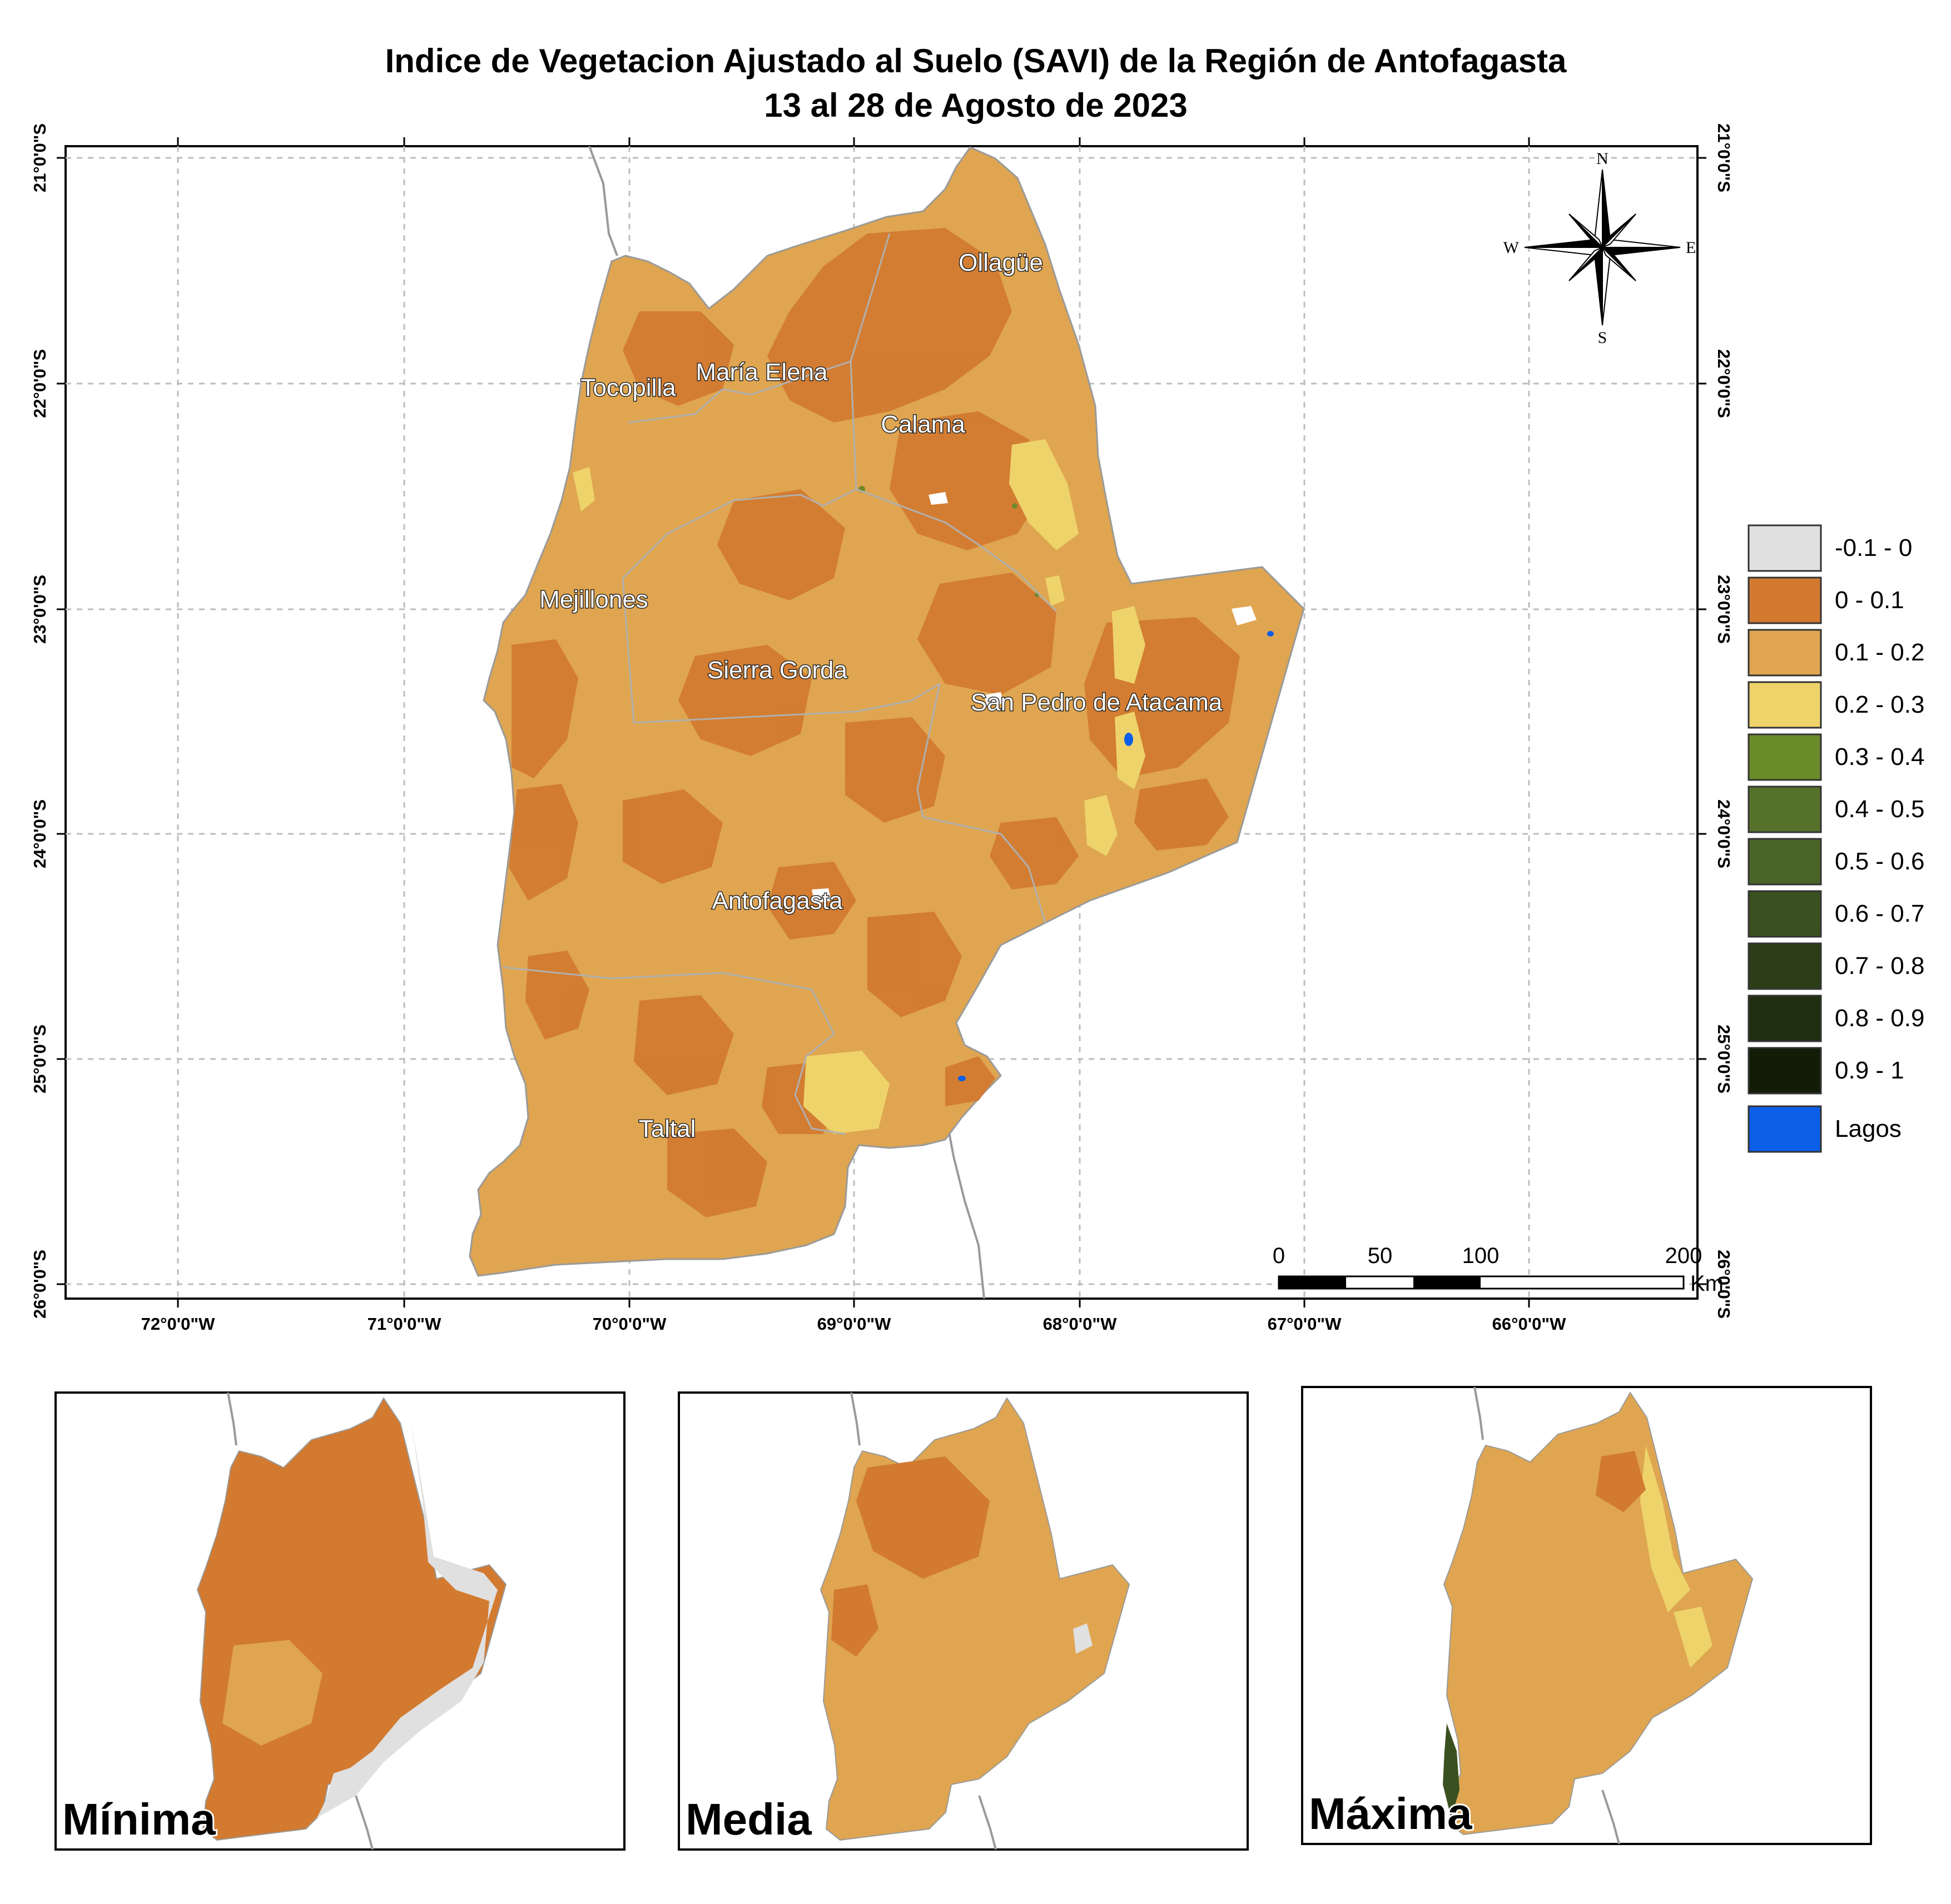 The height and width of the screenshot is (1904, 1951). Describe the element at coordinates (923, 424) in the screenshot. I see `city-label-calama: Calama` at that location.